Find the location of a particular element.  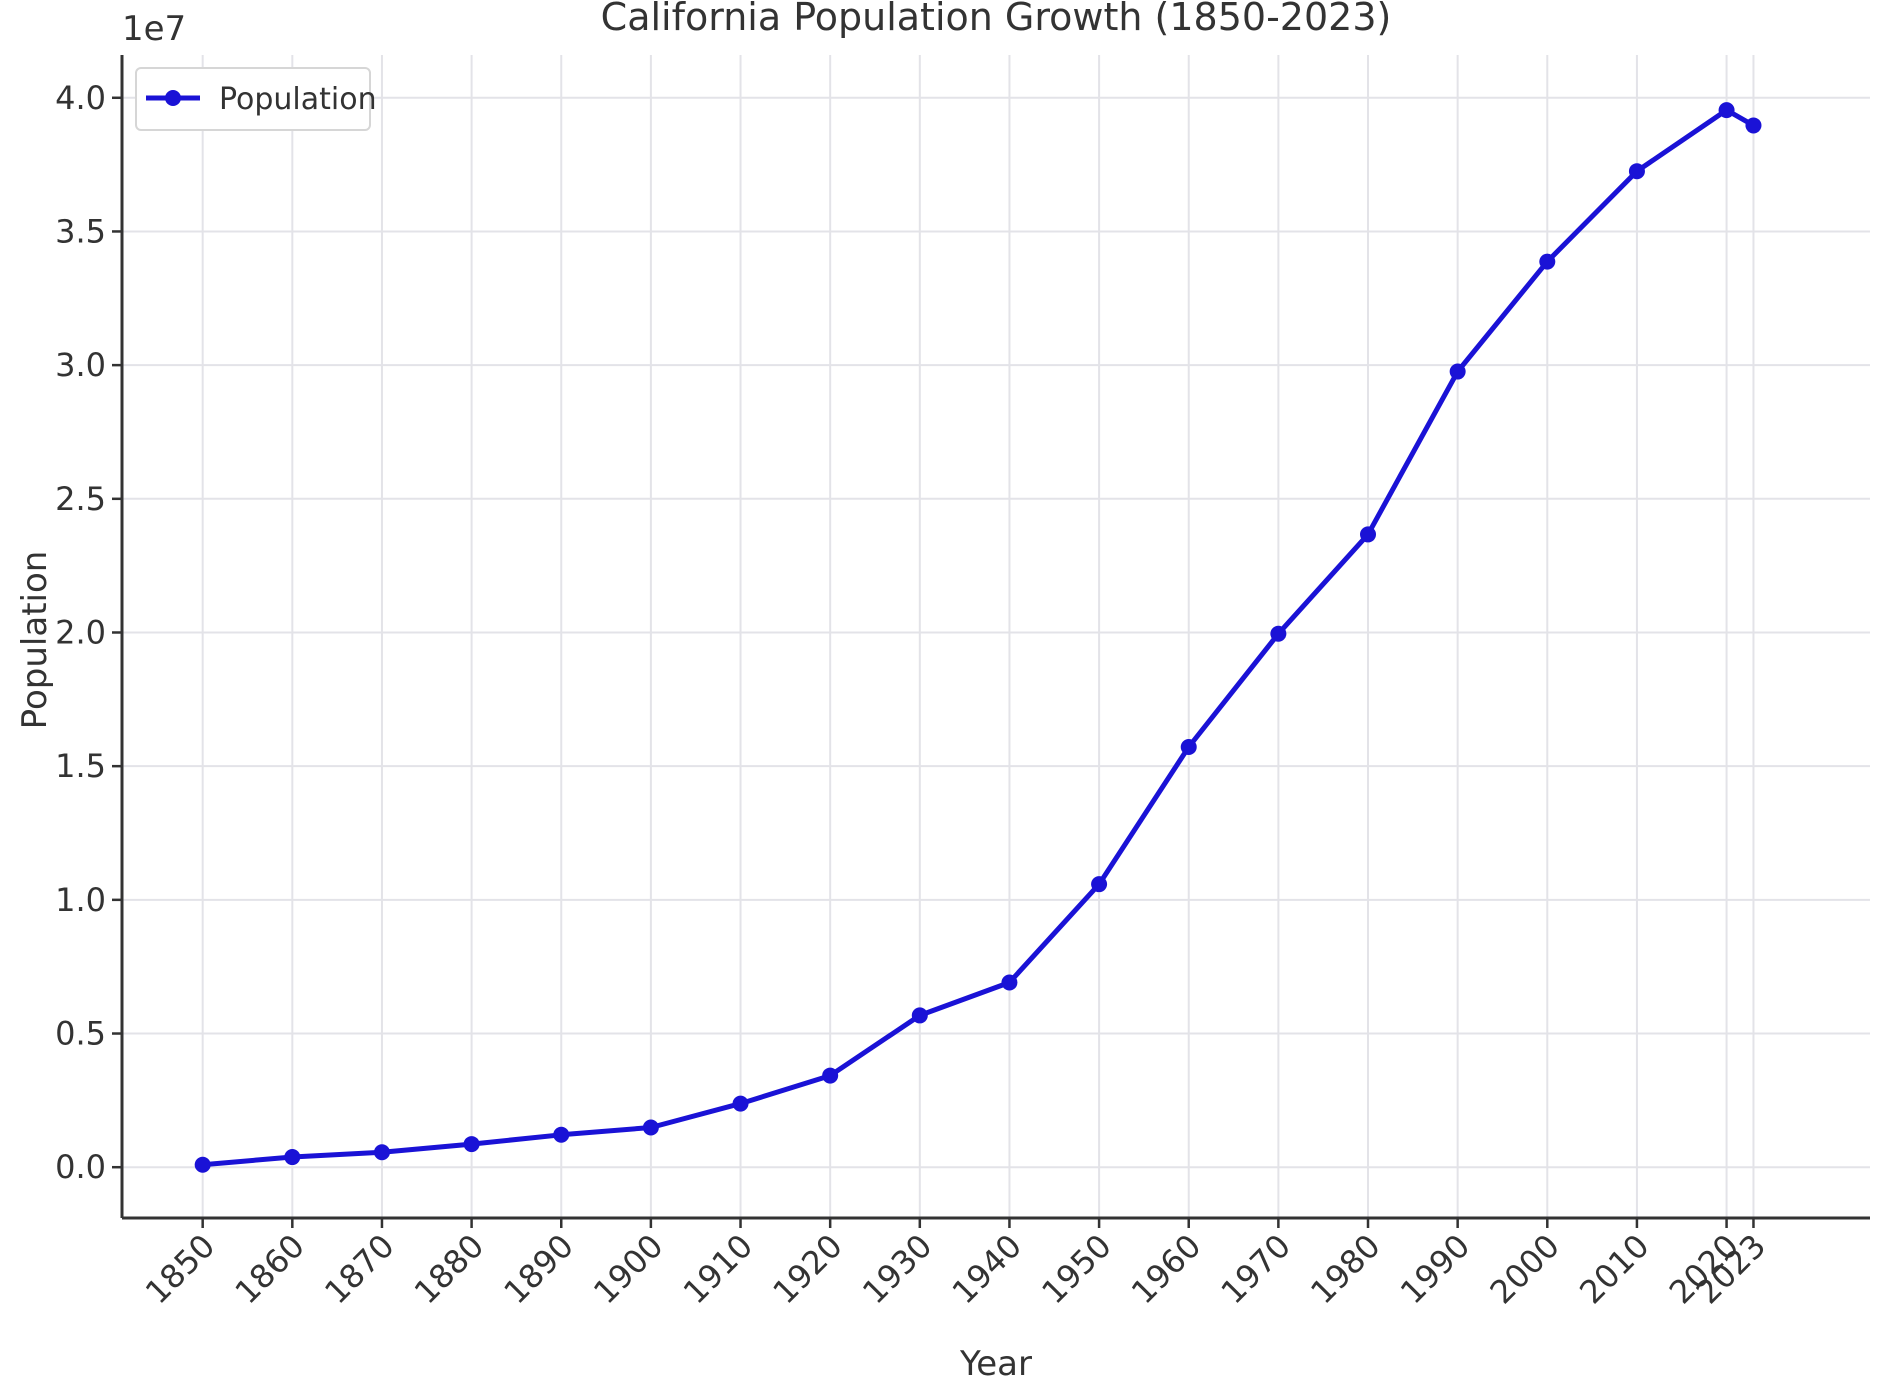

data-point-2020 is located at coordinates (1726, 110).